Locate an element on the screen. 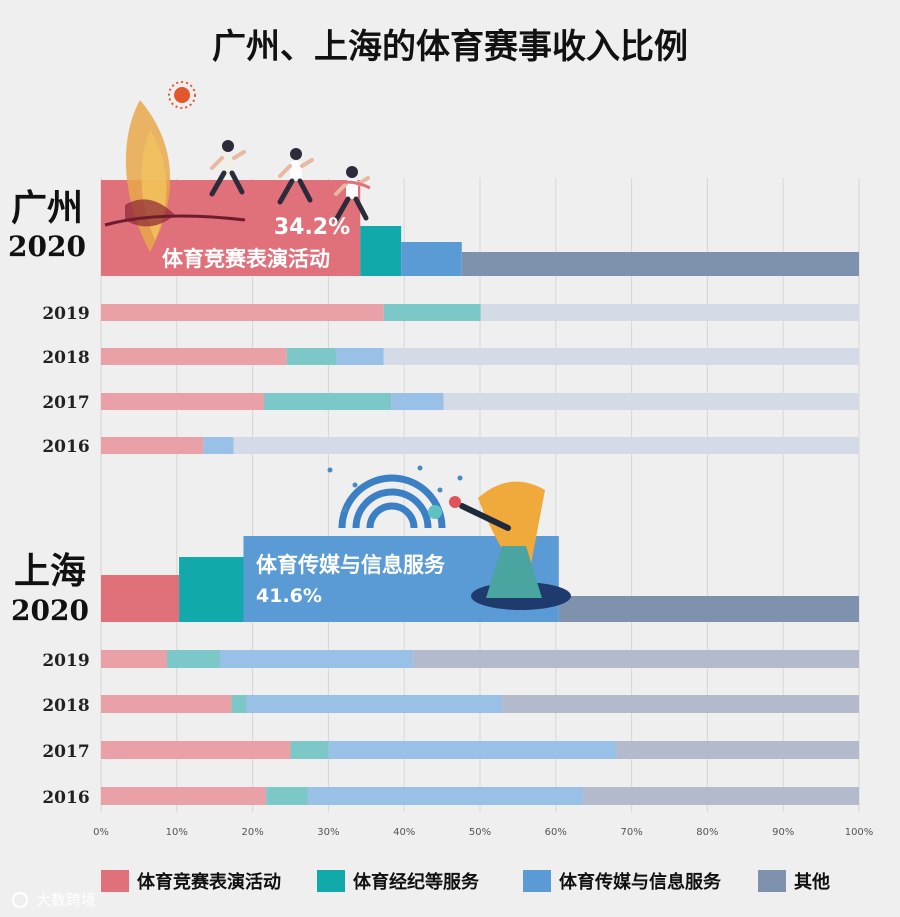  dish-arm is located at coordinates (485, 517).